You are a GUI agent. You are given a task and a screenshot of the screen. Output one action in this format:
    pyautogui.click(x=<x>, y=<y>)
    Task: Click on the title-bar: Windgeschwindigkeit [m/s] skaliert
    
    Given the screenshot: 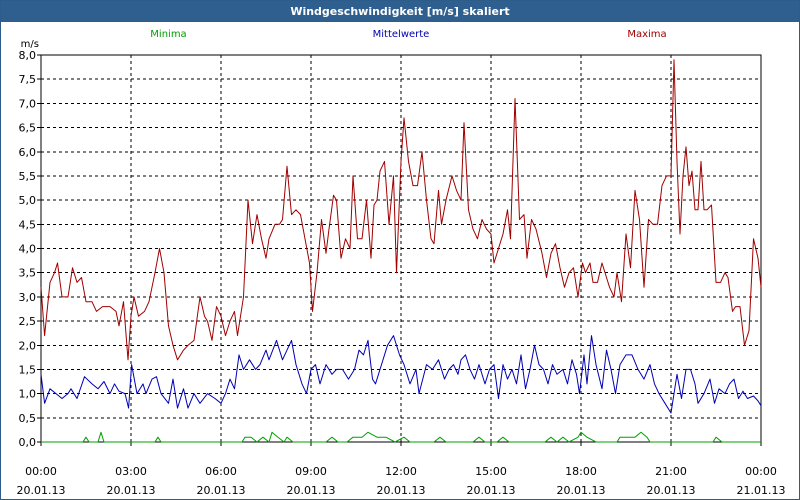 What is the action you would take?
    pyautogui.click(x=400, y=11)
    